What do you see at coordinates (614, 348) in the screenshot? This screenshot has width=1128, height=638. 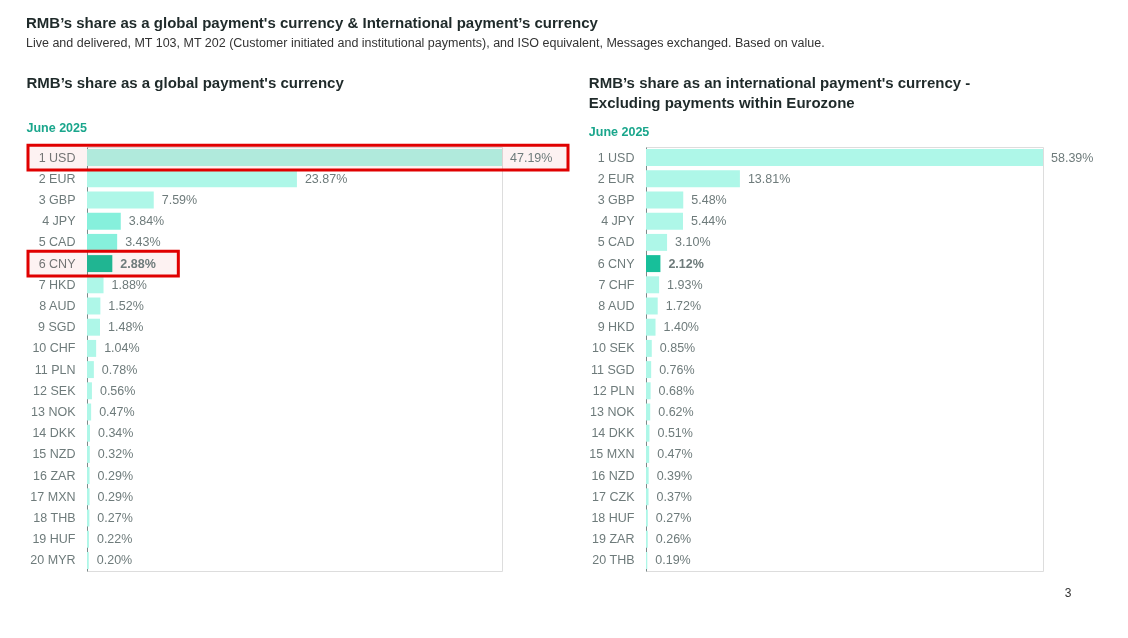 I see `y-tick-label: 10 SEK` at bounding box center [614, 348].